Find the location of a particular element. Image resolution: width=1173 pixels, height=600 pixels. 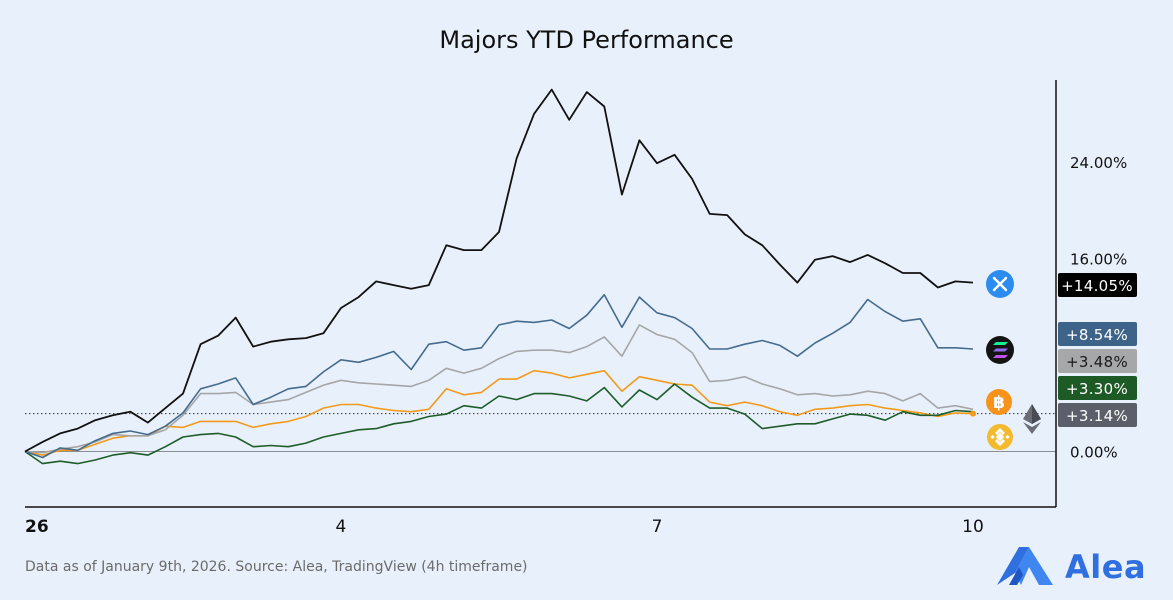

value-badge: +3.14% is located at coordinates (1097, 415).